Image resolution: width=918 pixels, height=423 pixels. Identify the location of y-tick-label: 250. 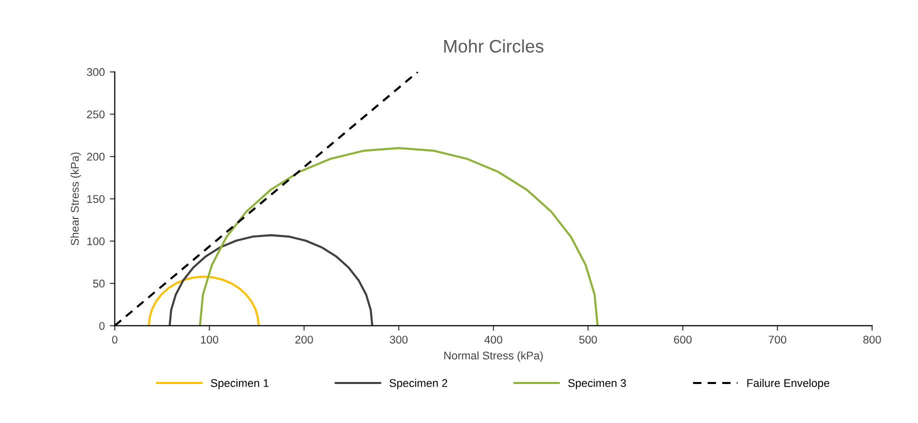
(96, 114).